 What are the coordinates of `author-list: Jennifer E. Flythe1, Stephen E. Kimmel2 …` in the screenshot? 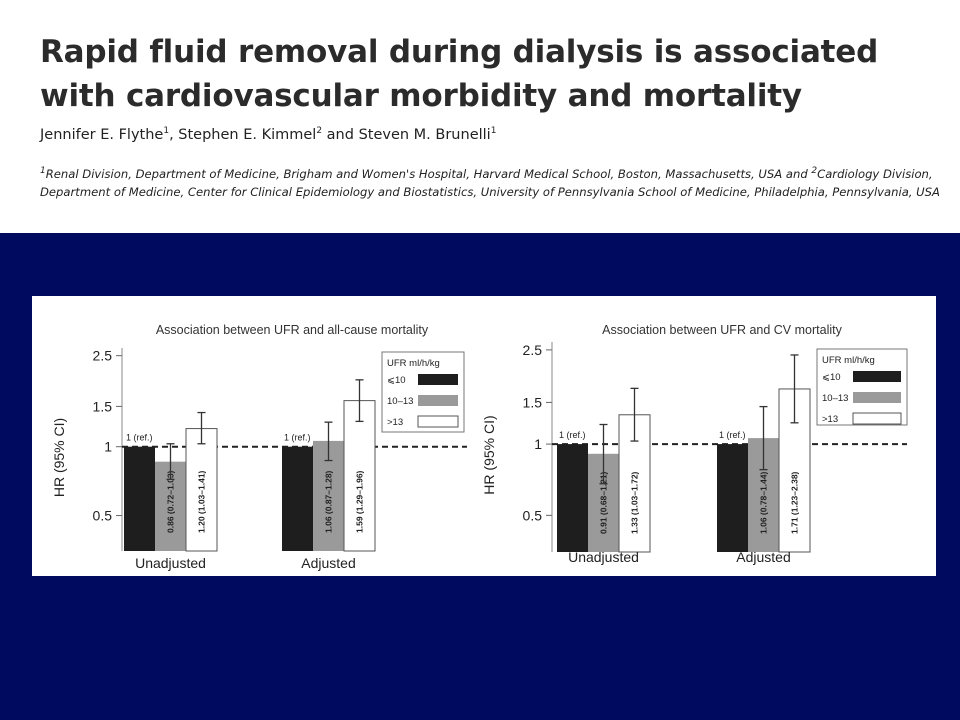 It's located at (268, 134).